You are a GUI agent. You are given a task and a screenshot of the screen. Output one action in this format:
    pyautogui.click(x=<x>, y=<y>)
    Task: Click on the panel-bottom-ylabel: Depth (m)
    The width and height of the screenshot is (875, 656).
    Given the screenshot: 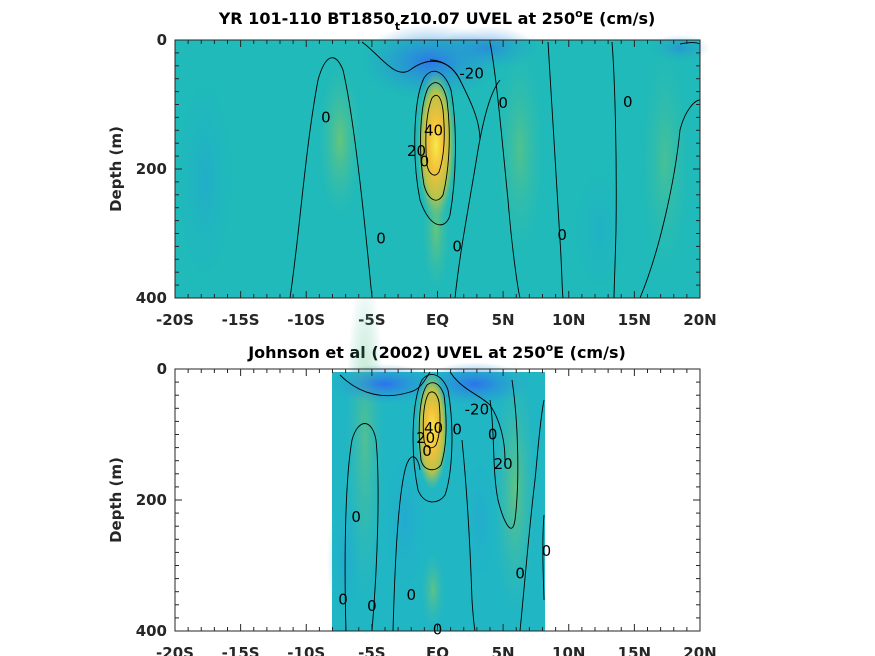 What is the action you would take?
    pyautogui.click(x=116, y=500)
    